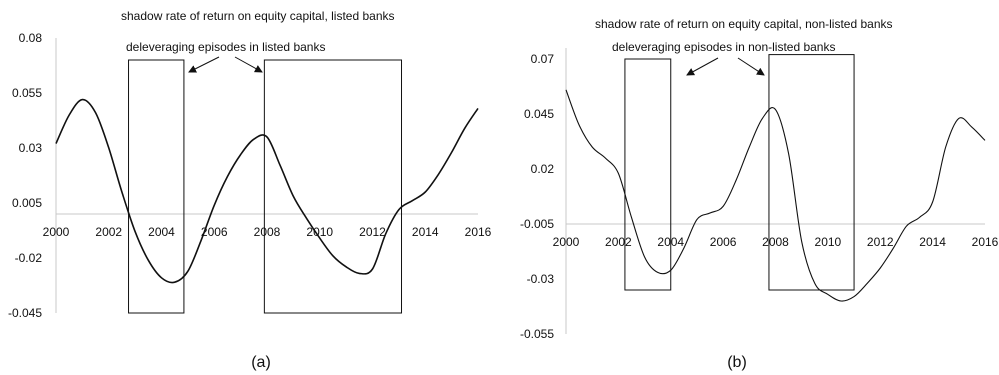 The image size is (999, 375). What do you see at coordinates (539, 114) in the screenshot?
I see `panel-b-y-tick-label: 0.045` at bounding box center [539, 114].